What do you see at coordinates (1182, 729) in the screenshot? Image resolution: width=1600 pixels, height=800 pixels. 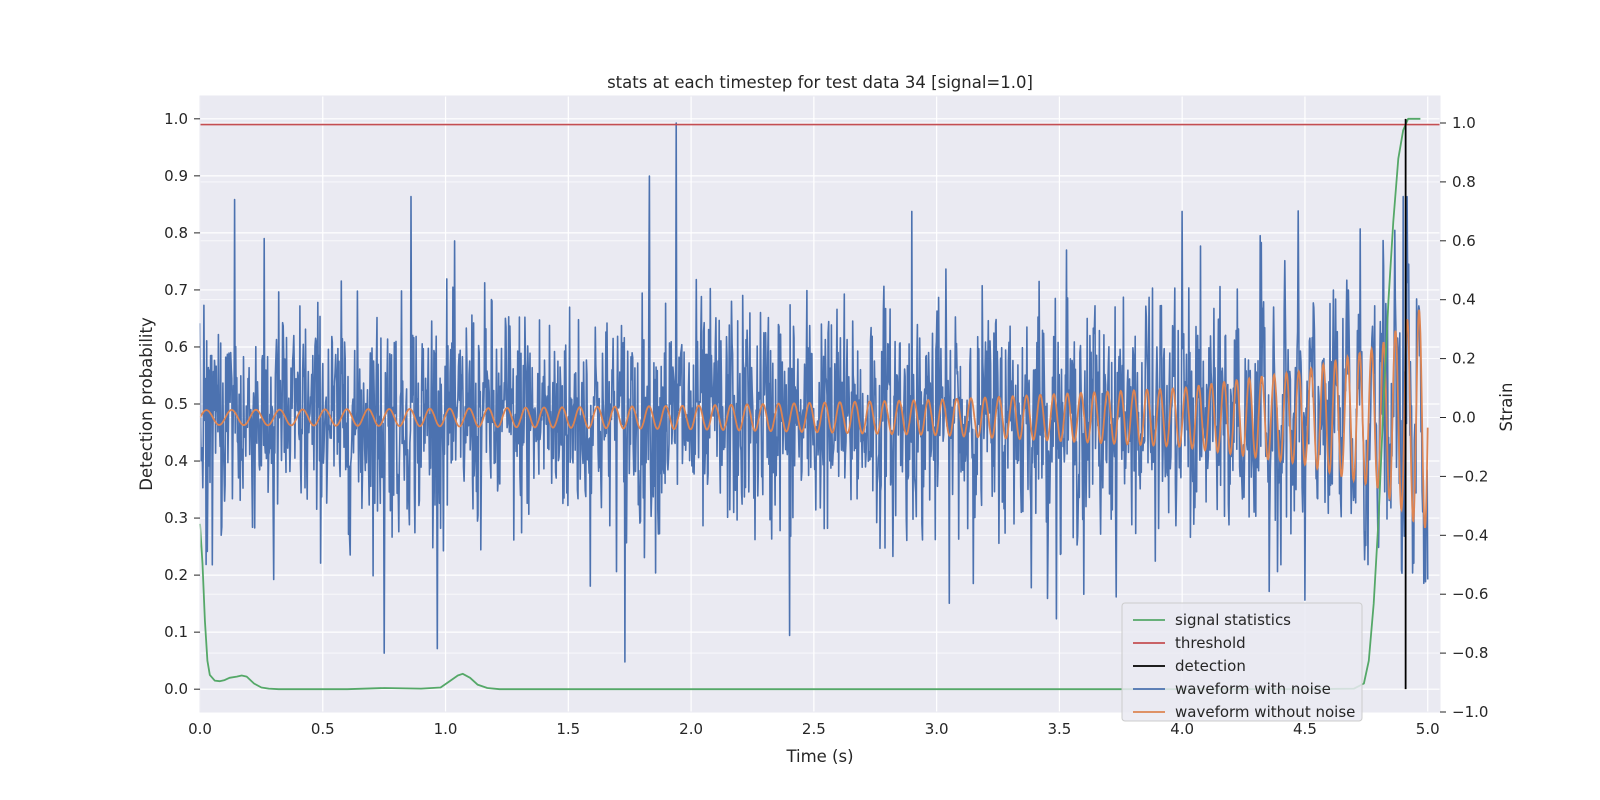 I see `x-tick-label: 4.0` at bounding box center [1182, 729].